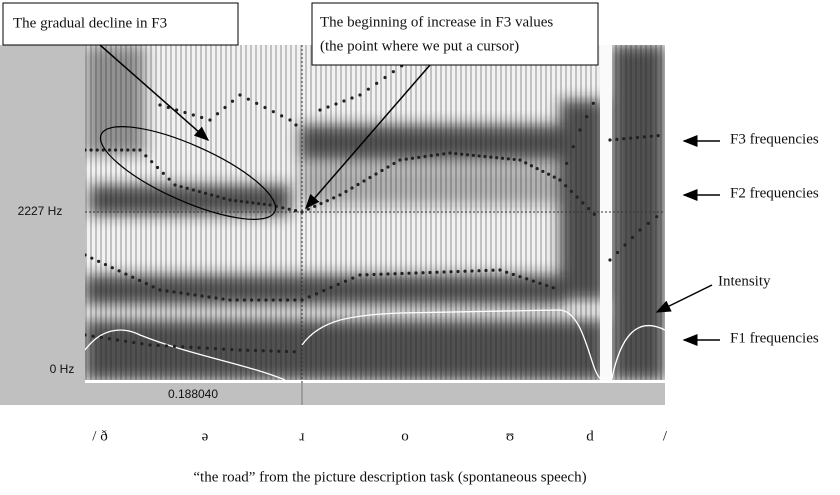 The width and height of the screenshot is (840, 495). What do you see at coordinates (99, 436) in the screenshot?
I see `phoneme: / ð` at bounding box center [99, 436].